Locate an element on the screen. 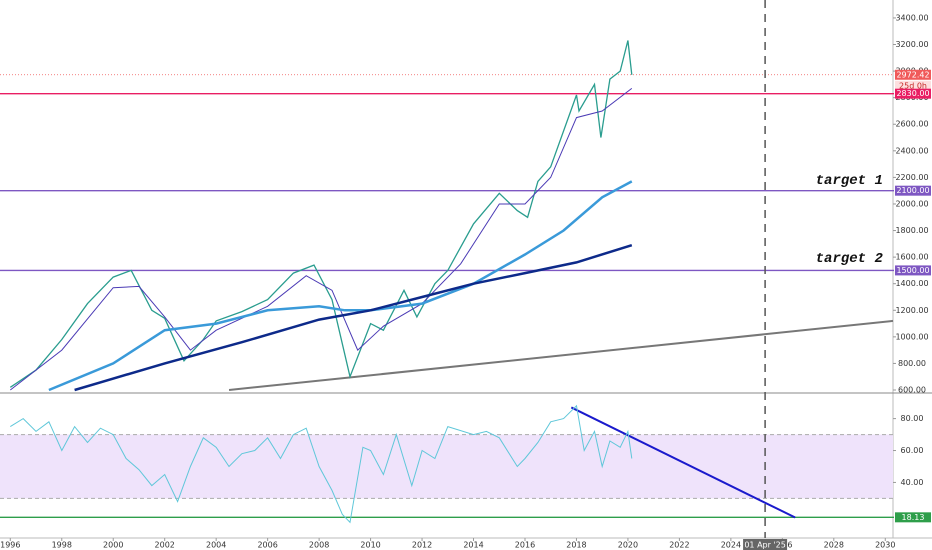 The height and width of the screenshot is (550, 932). y-tick-label: 1000.00 is located at coordinates (911, 336).